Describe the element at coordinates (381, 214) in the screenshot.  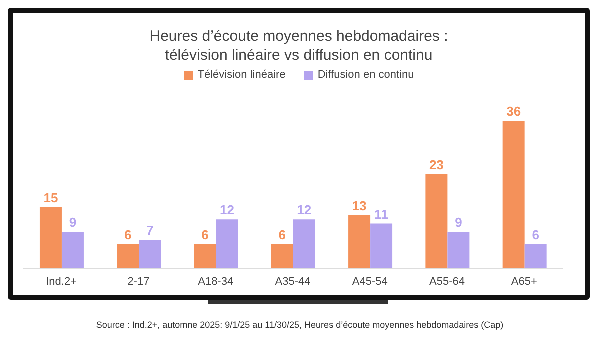
I see `data-label: 11` at that location.